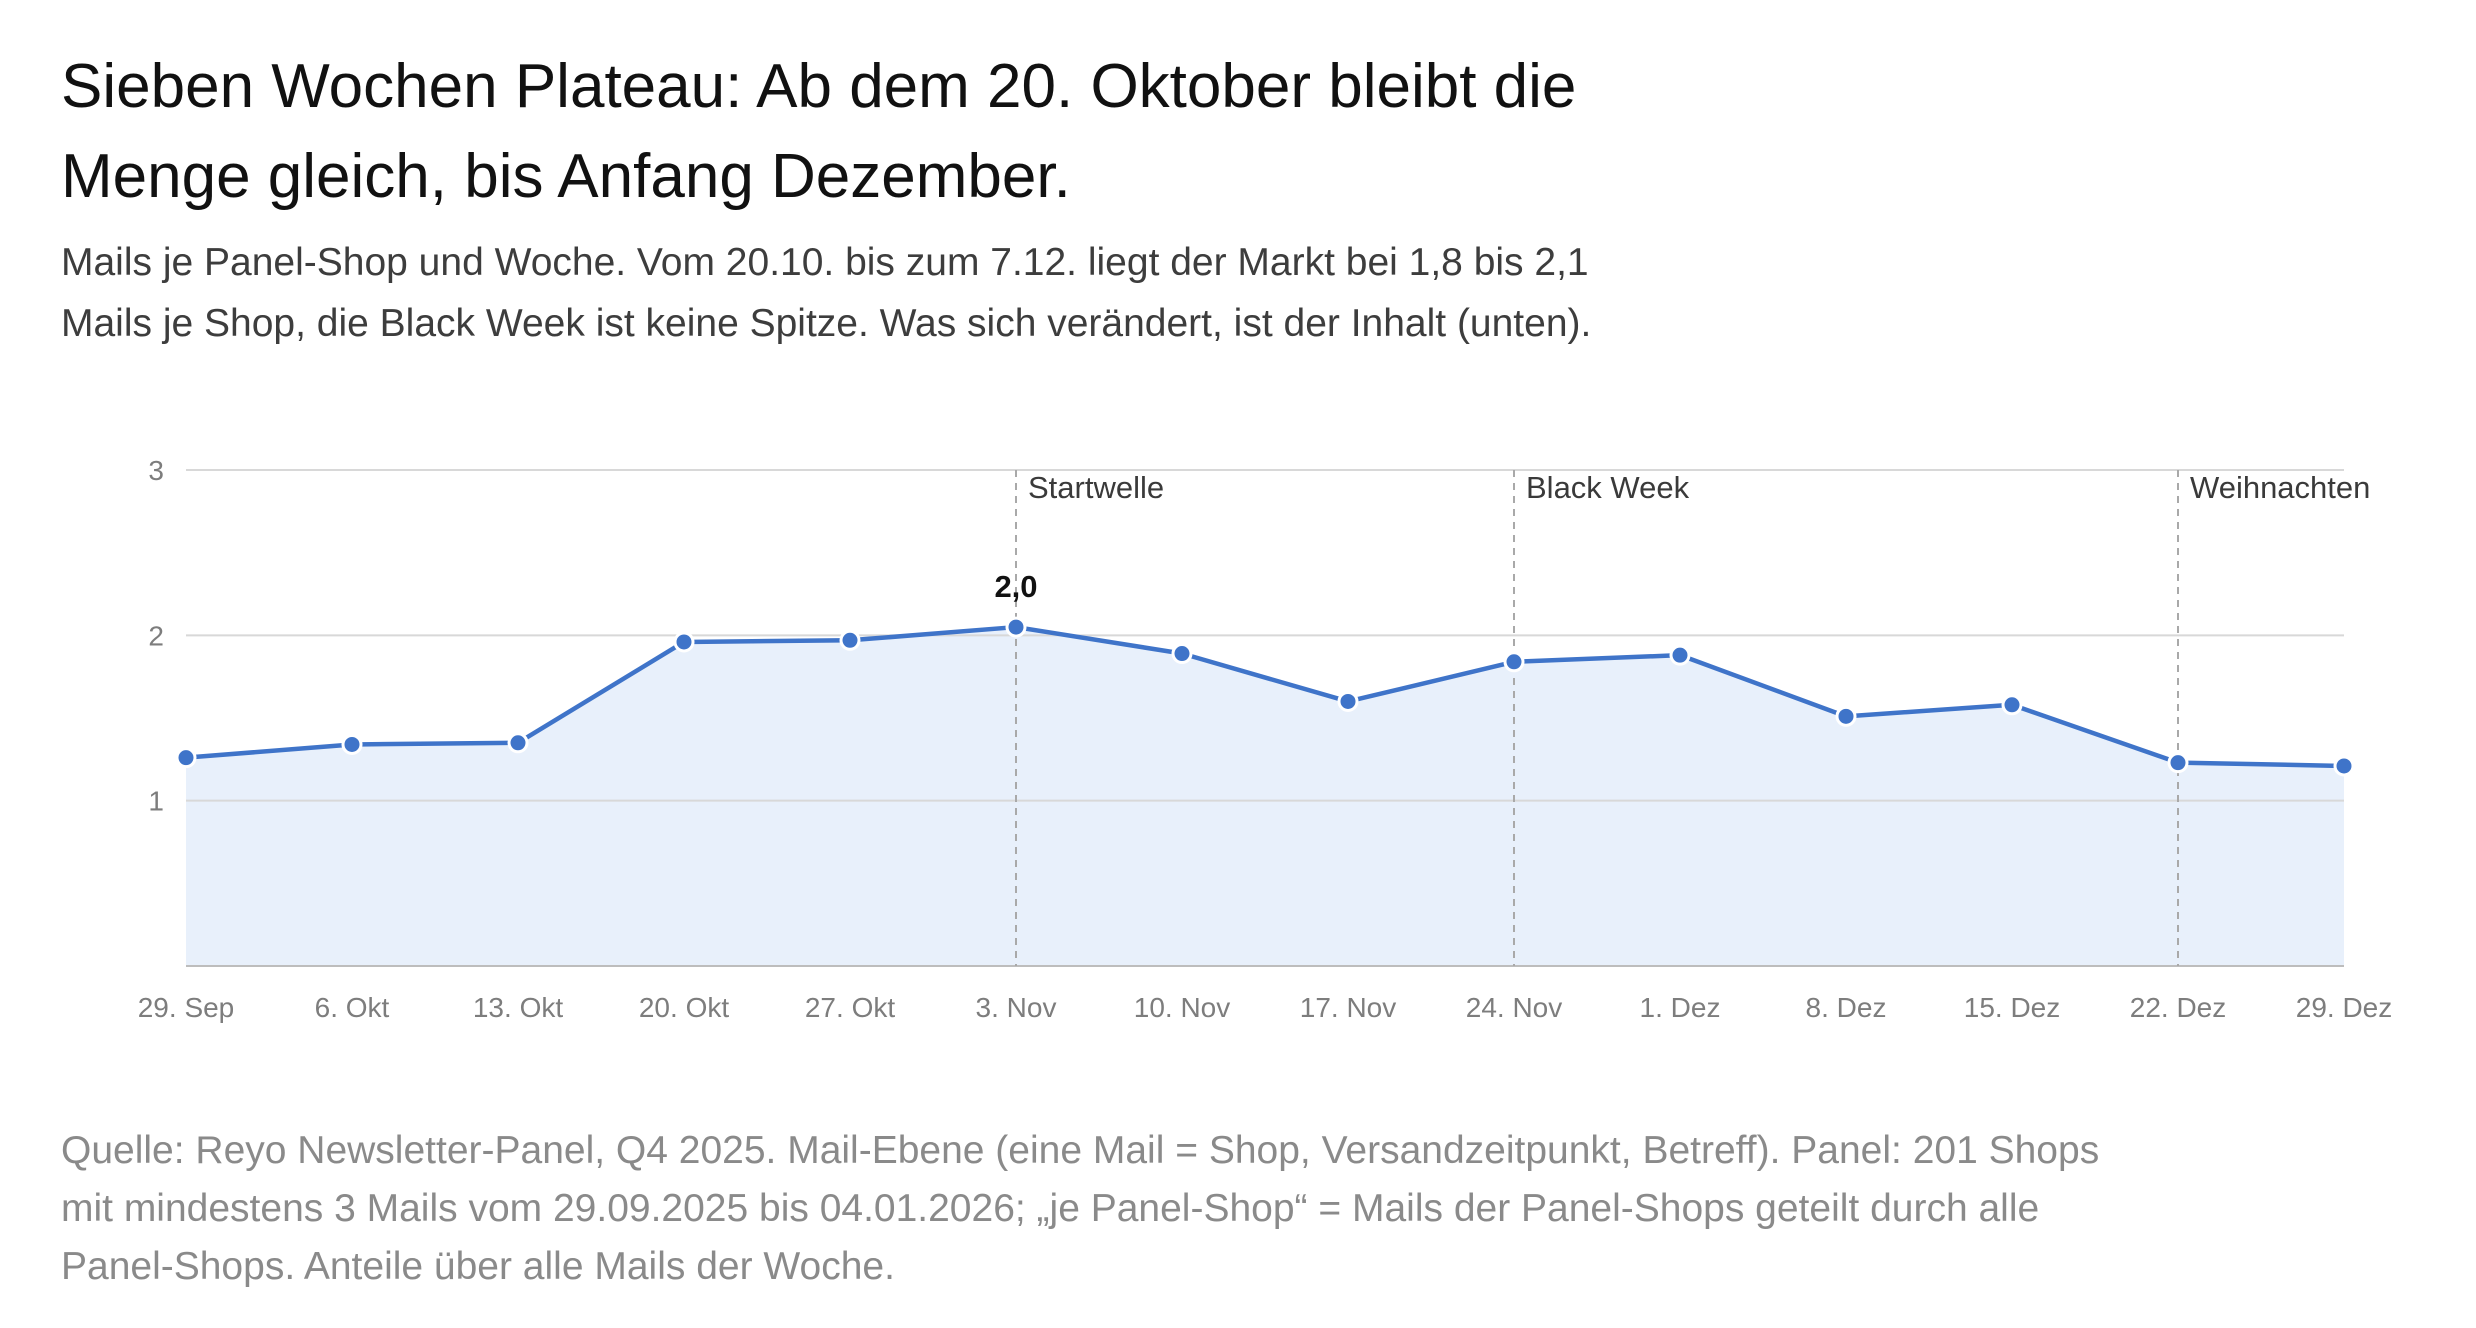  Describe the element at coordinates (156, 470) in the screenshot. I see `y-tick-label: 3` at that location.